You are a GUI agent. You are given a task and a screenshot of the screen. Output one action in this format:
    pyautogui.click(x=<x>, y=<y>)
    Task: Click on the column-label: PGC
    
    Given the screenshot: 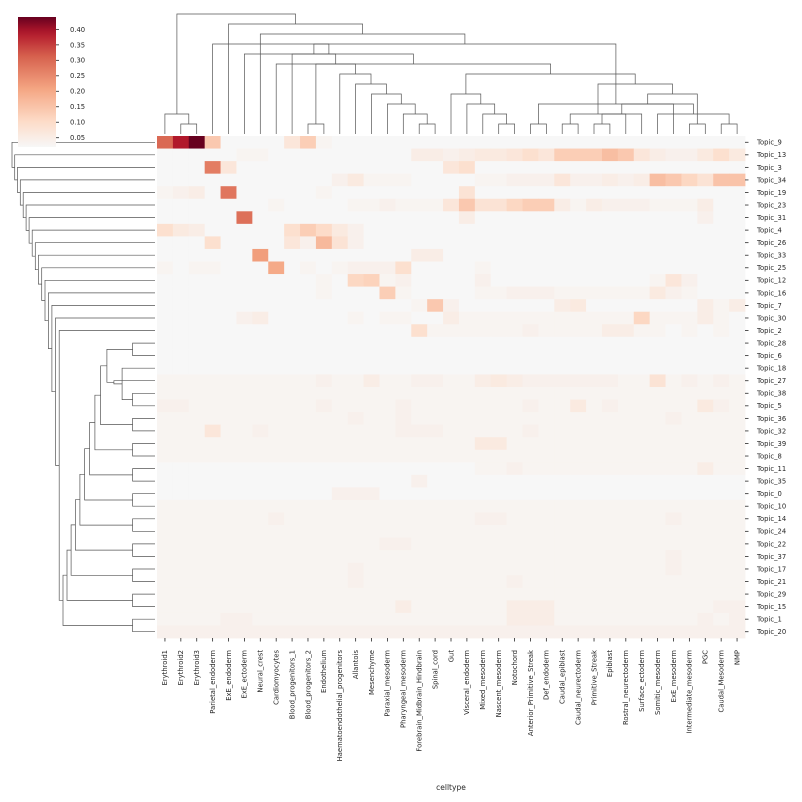 What is the action you would take?
    pyautogui.click(x=706, y=657)
    